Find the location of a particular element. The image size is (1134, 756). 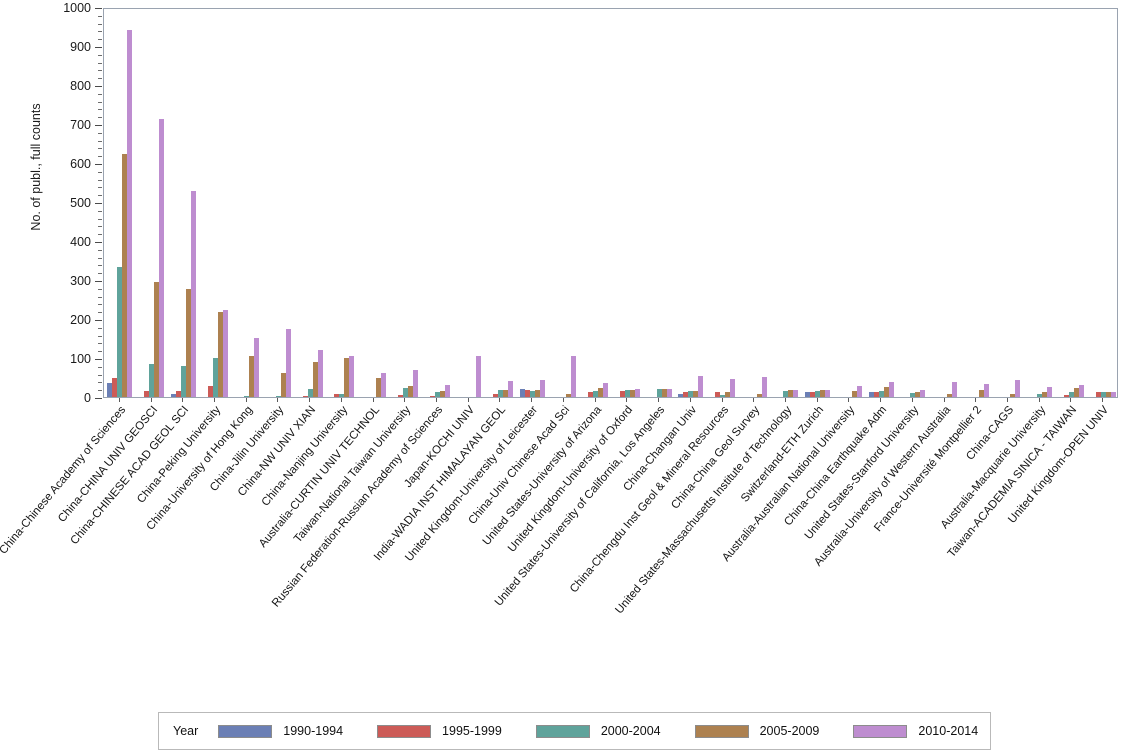

y-tick-label: 100 is located at coordinates (80, 359).